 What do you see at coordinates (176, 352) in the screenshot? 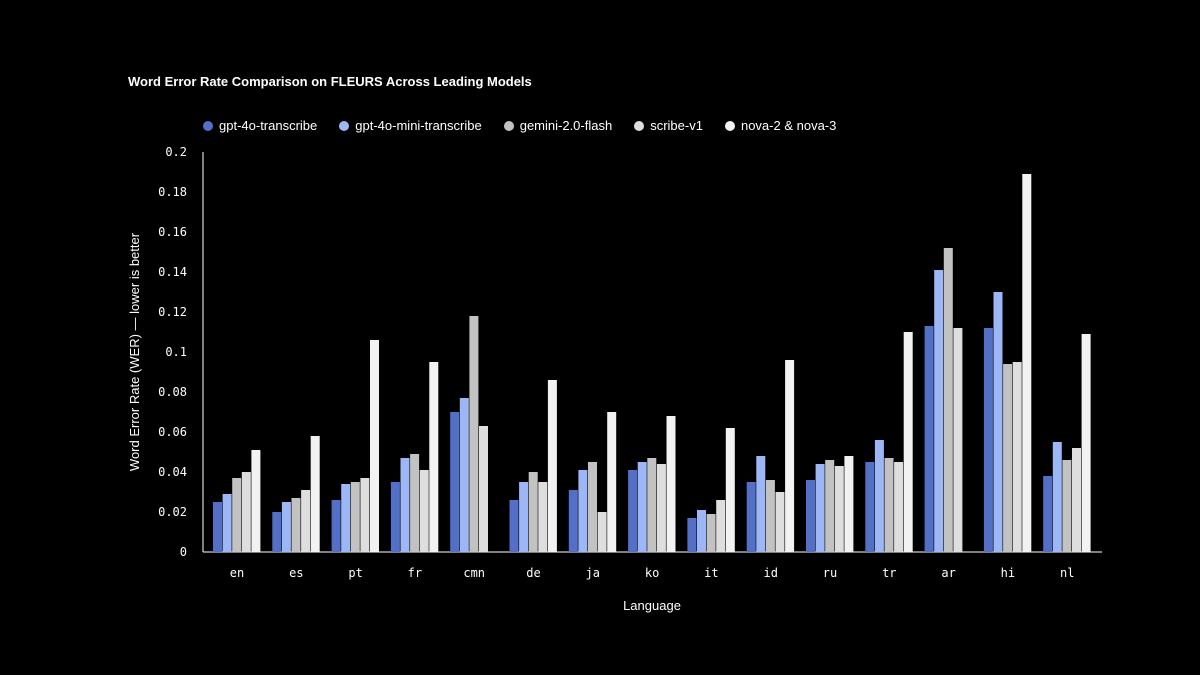
I see `y-tick-label: 0.1` at bounding box center [176, 352].